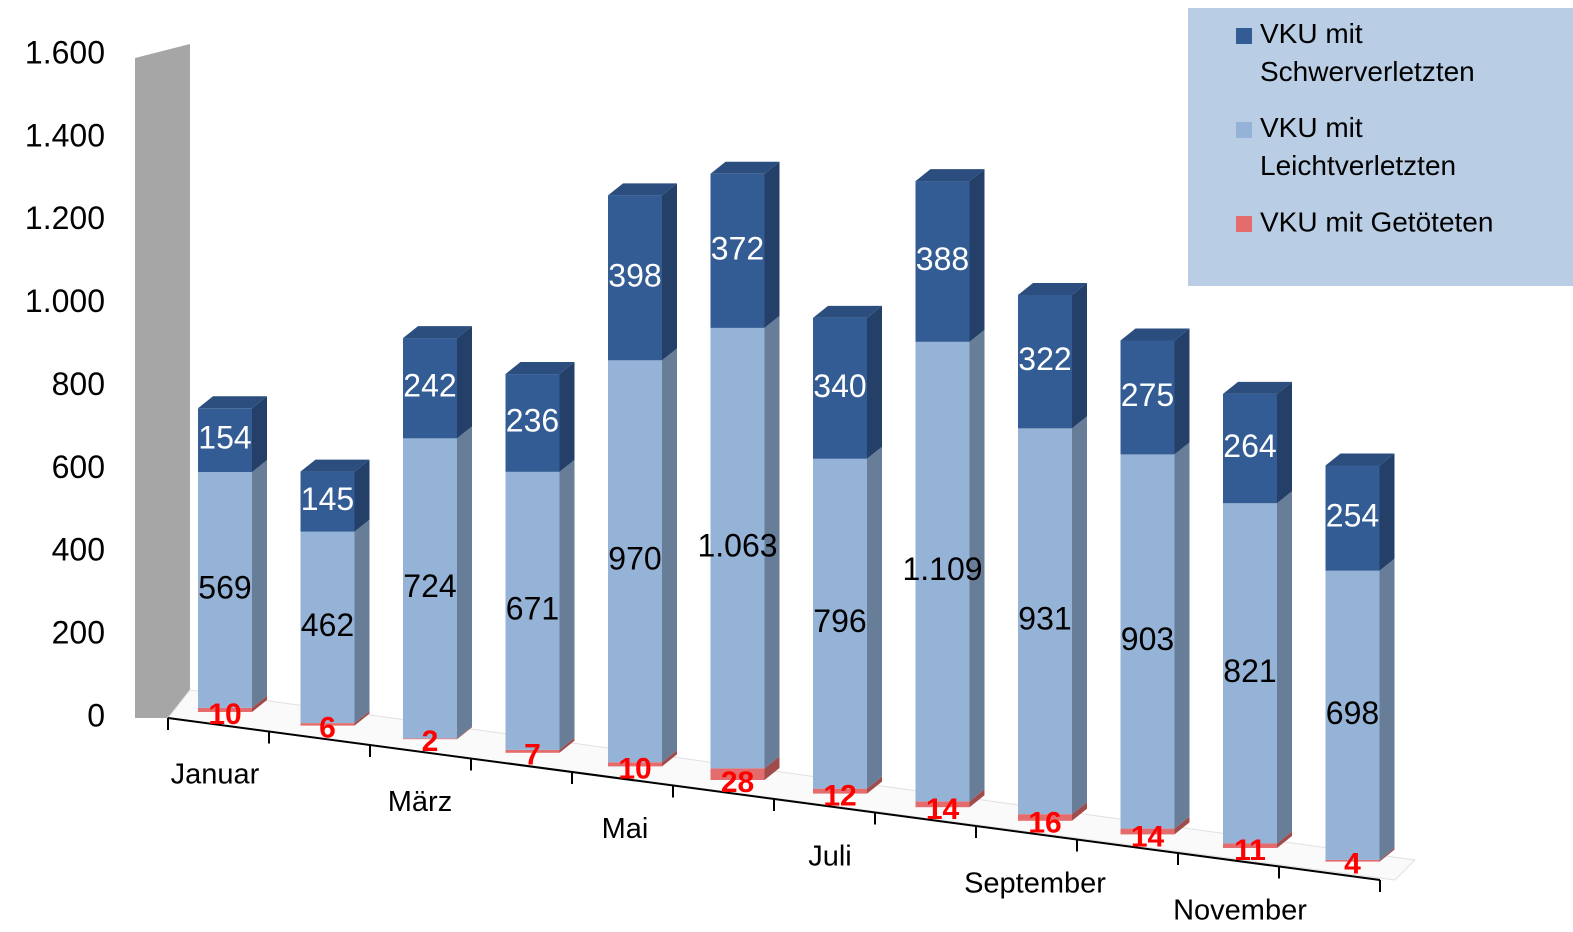 The height and width of the screenshot is (932, 1573). I want to click on data-label: 2, so click(430, 741).